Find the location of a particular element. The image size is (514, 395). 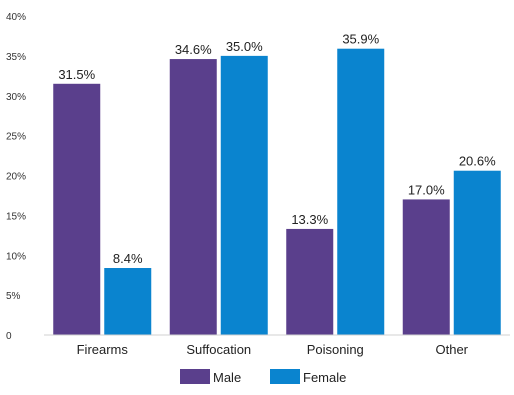

legend-swatch-male is located at coordinates (195, 376).